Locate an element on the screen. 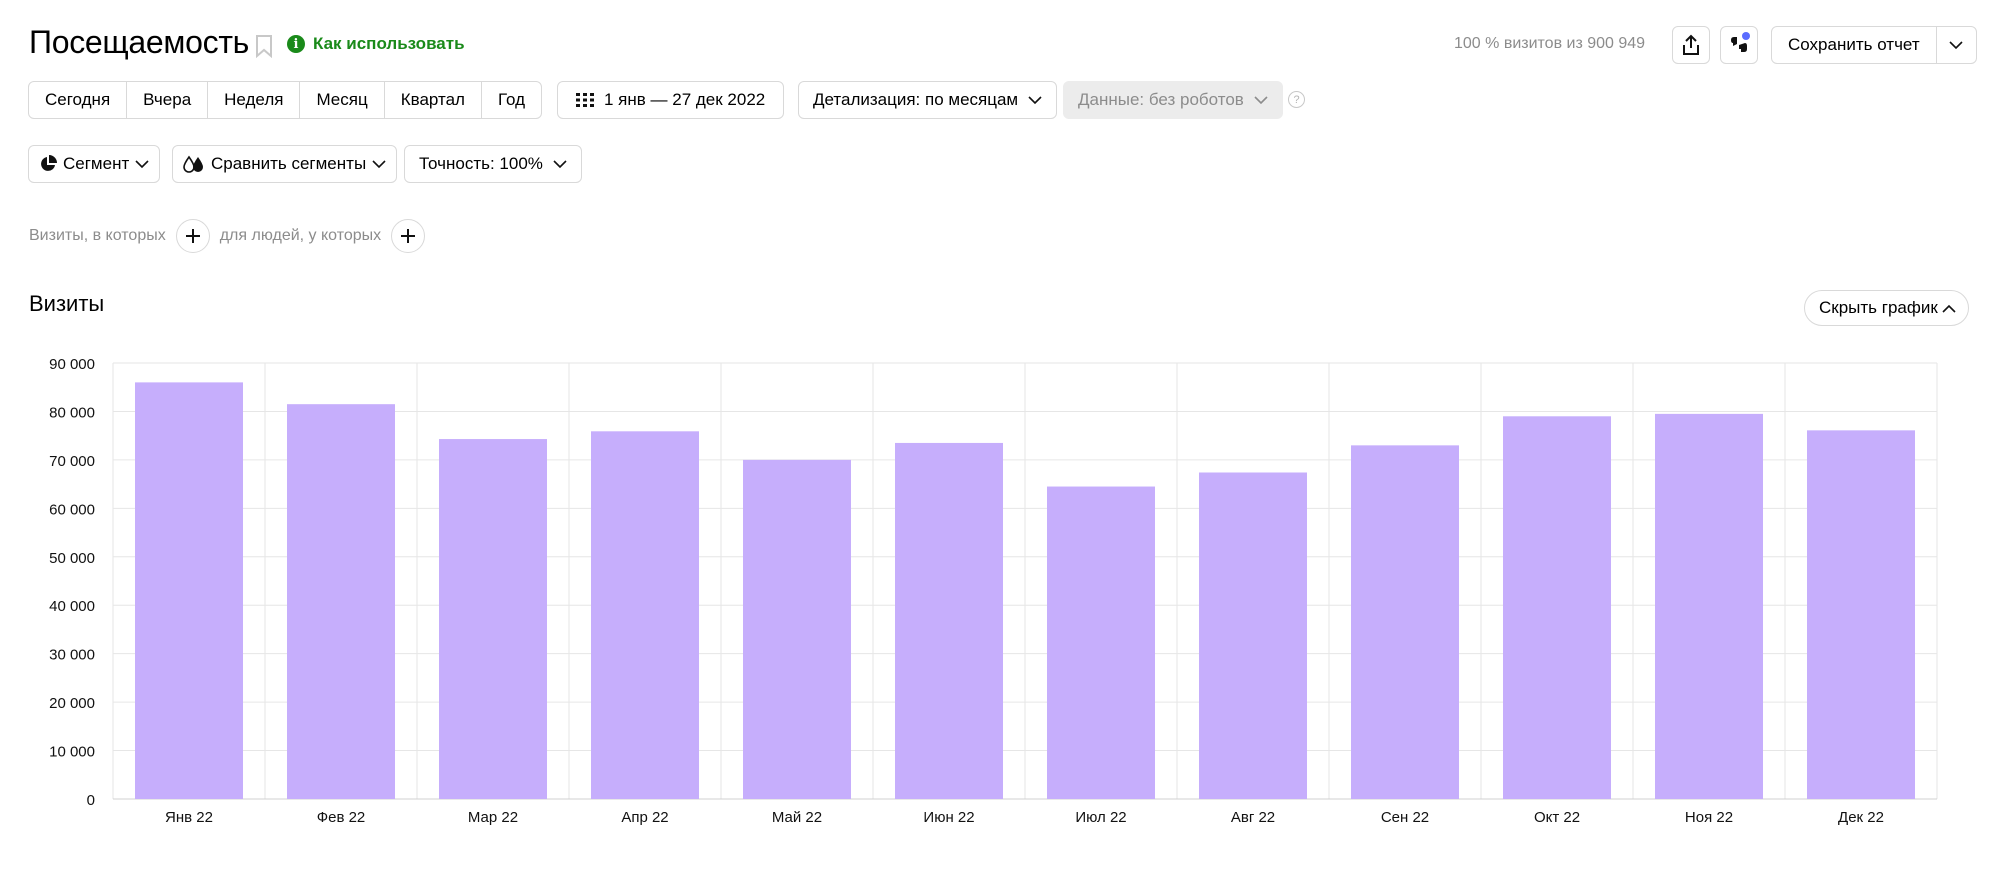  chevron-up-icon is located at coordinates (1949, 308).